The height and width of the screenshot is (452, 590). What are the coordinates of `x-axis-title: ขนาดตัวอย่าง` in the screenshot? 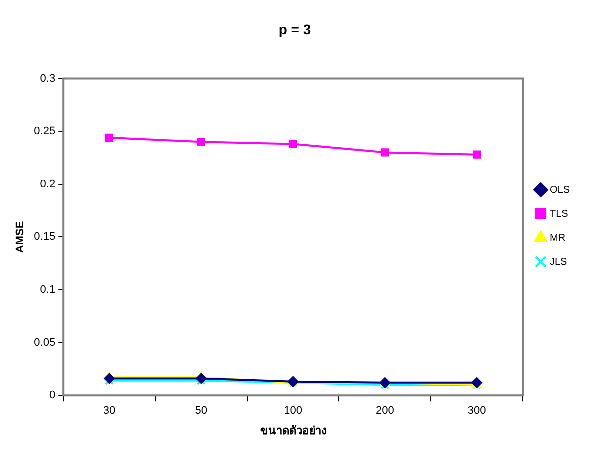 It's located at (293, 431).